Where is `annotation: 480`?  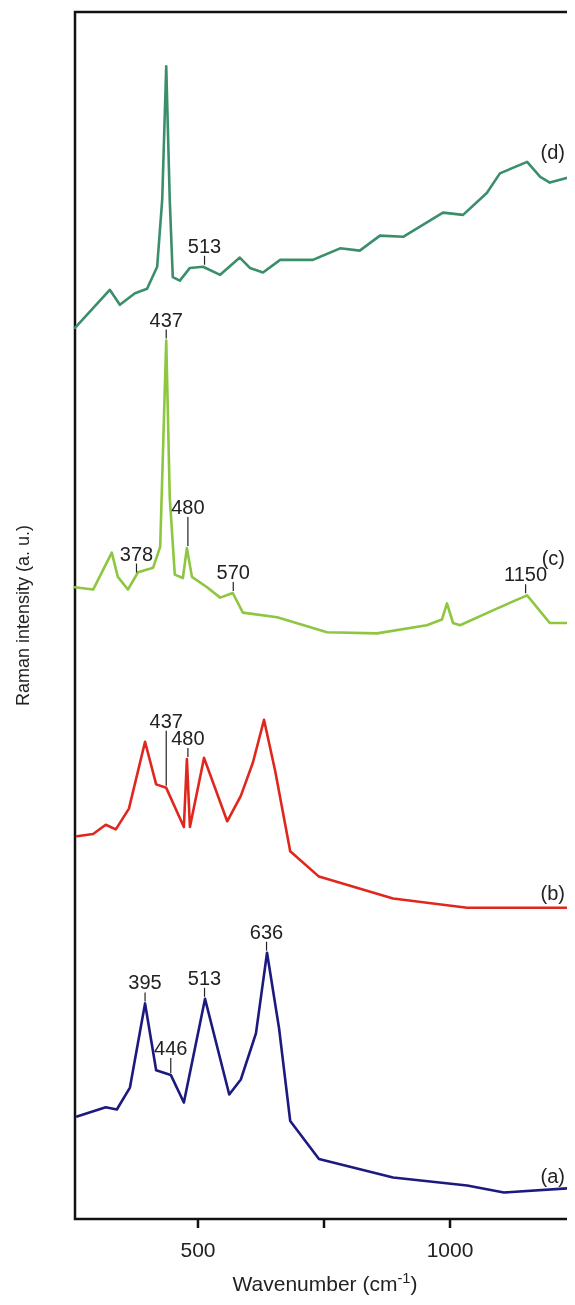 annotation: 480 is located at coordinates (188, 507).